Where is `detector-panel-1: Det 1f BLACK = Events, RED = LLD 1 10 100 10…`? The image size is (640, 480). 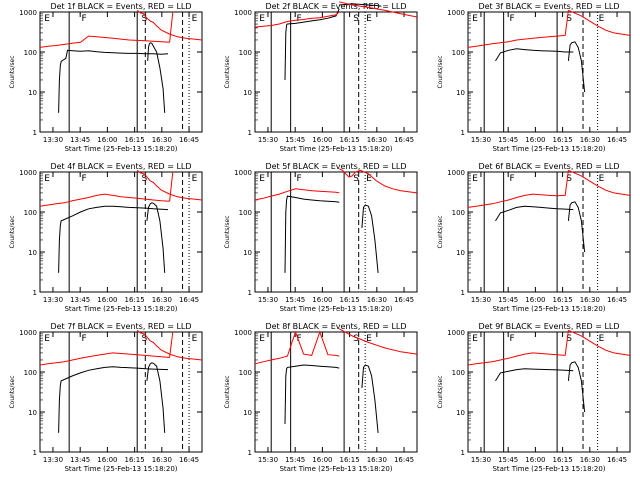
detector-panel-1: Det 1f BLACK = Events, RED = LLD 1 10 100 10… is located at coordinates (106, 77).